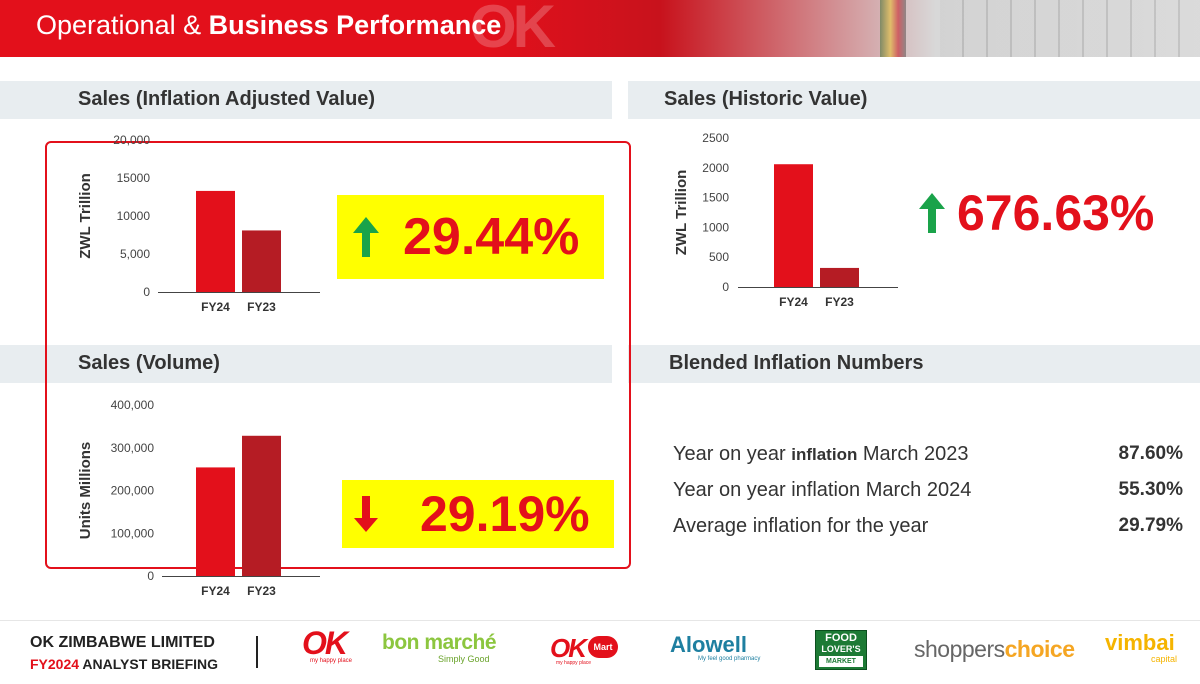 This screenshot has width=1200, height=684. What do you see at coordinates (55, 664) in the screenshot?
I see `briefing-year: FY2024` at bounding box center [55, 664].